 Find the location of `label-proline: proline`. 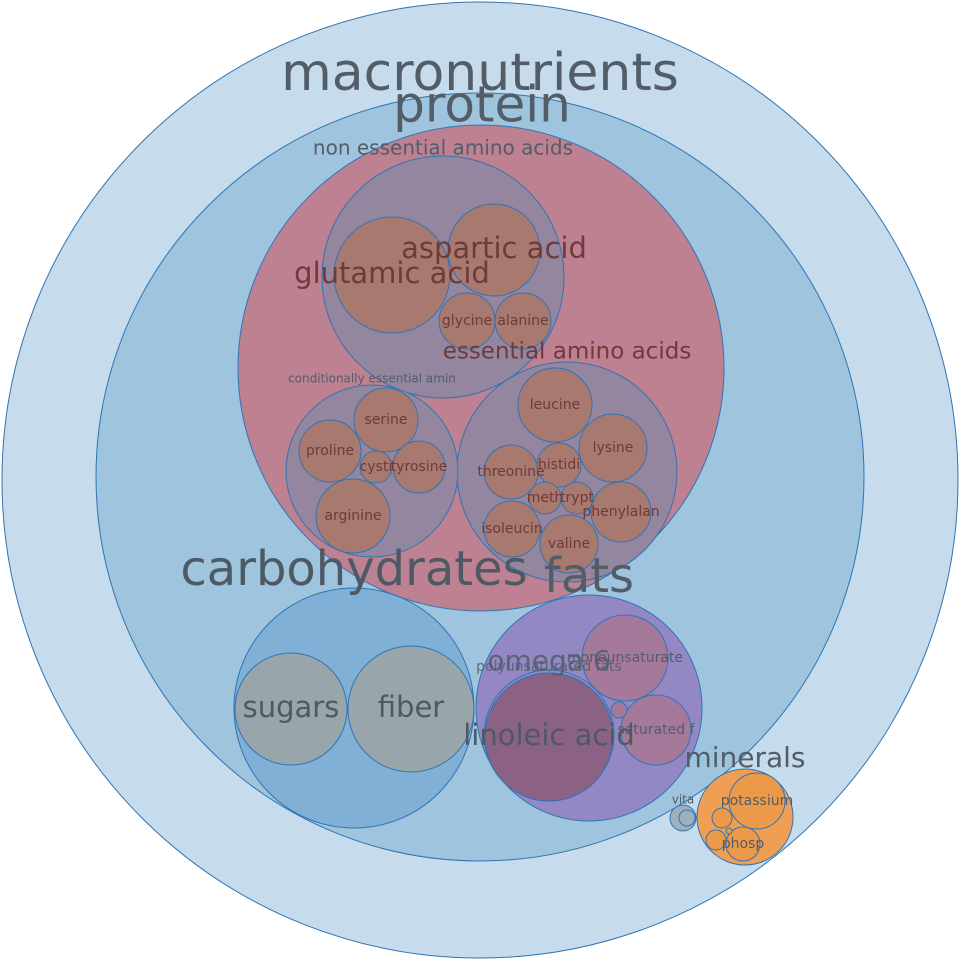

label-proline: proline is located at coordinates (330, 451).